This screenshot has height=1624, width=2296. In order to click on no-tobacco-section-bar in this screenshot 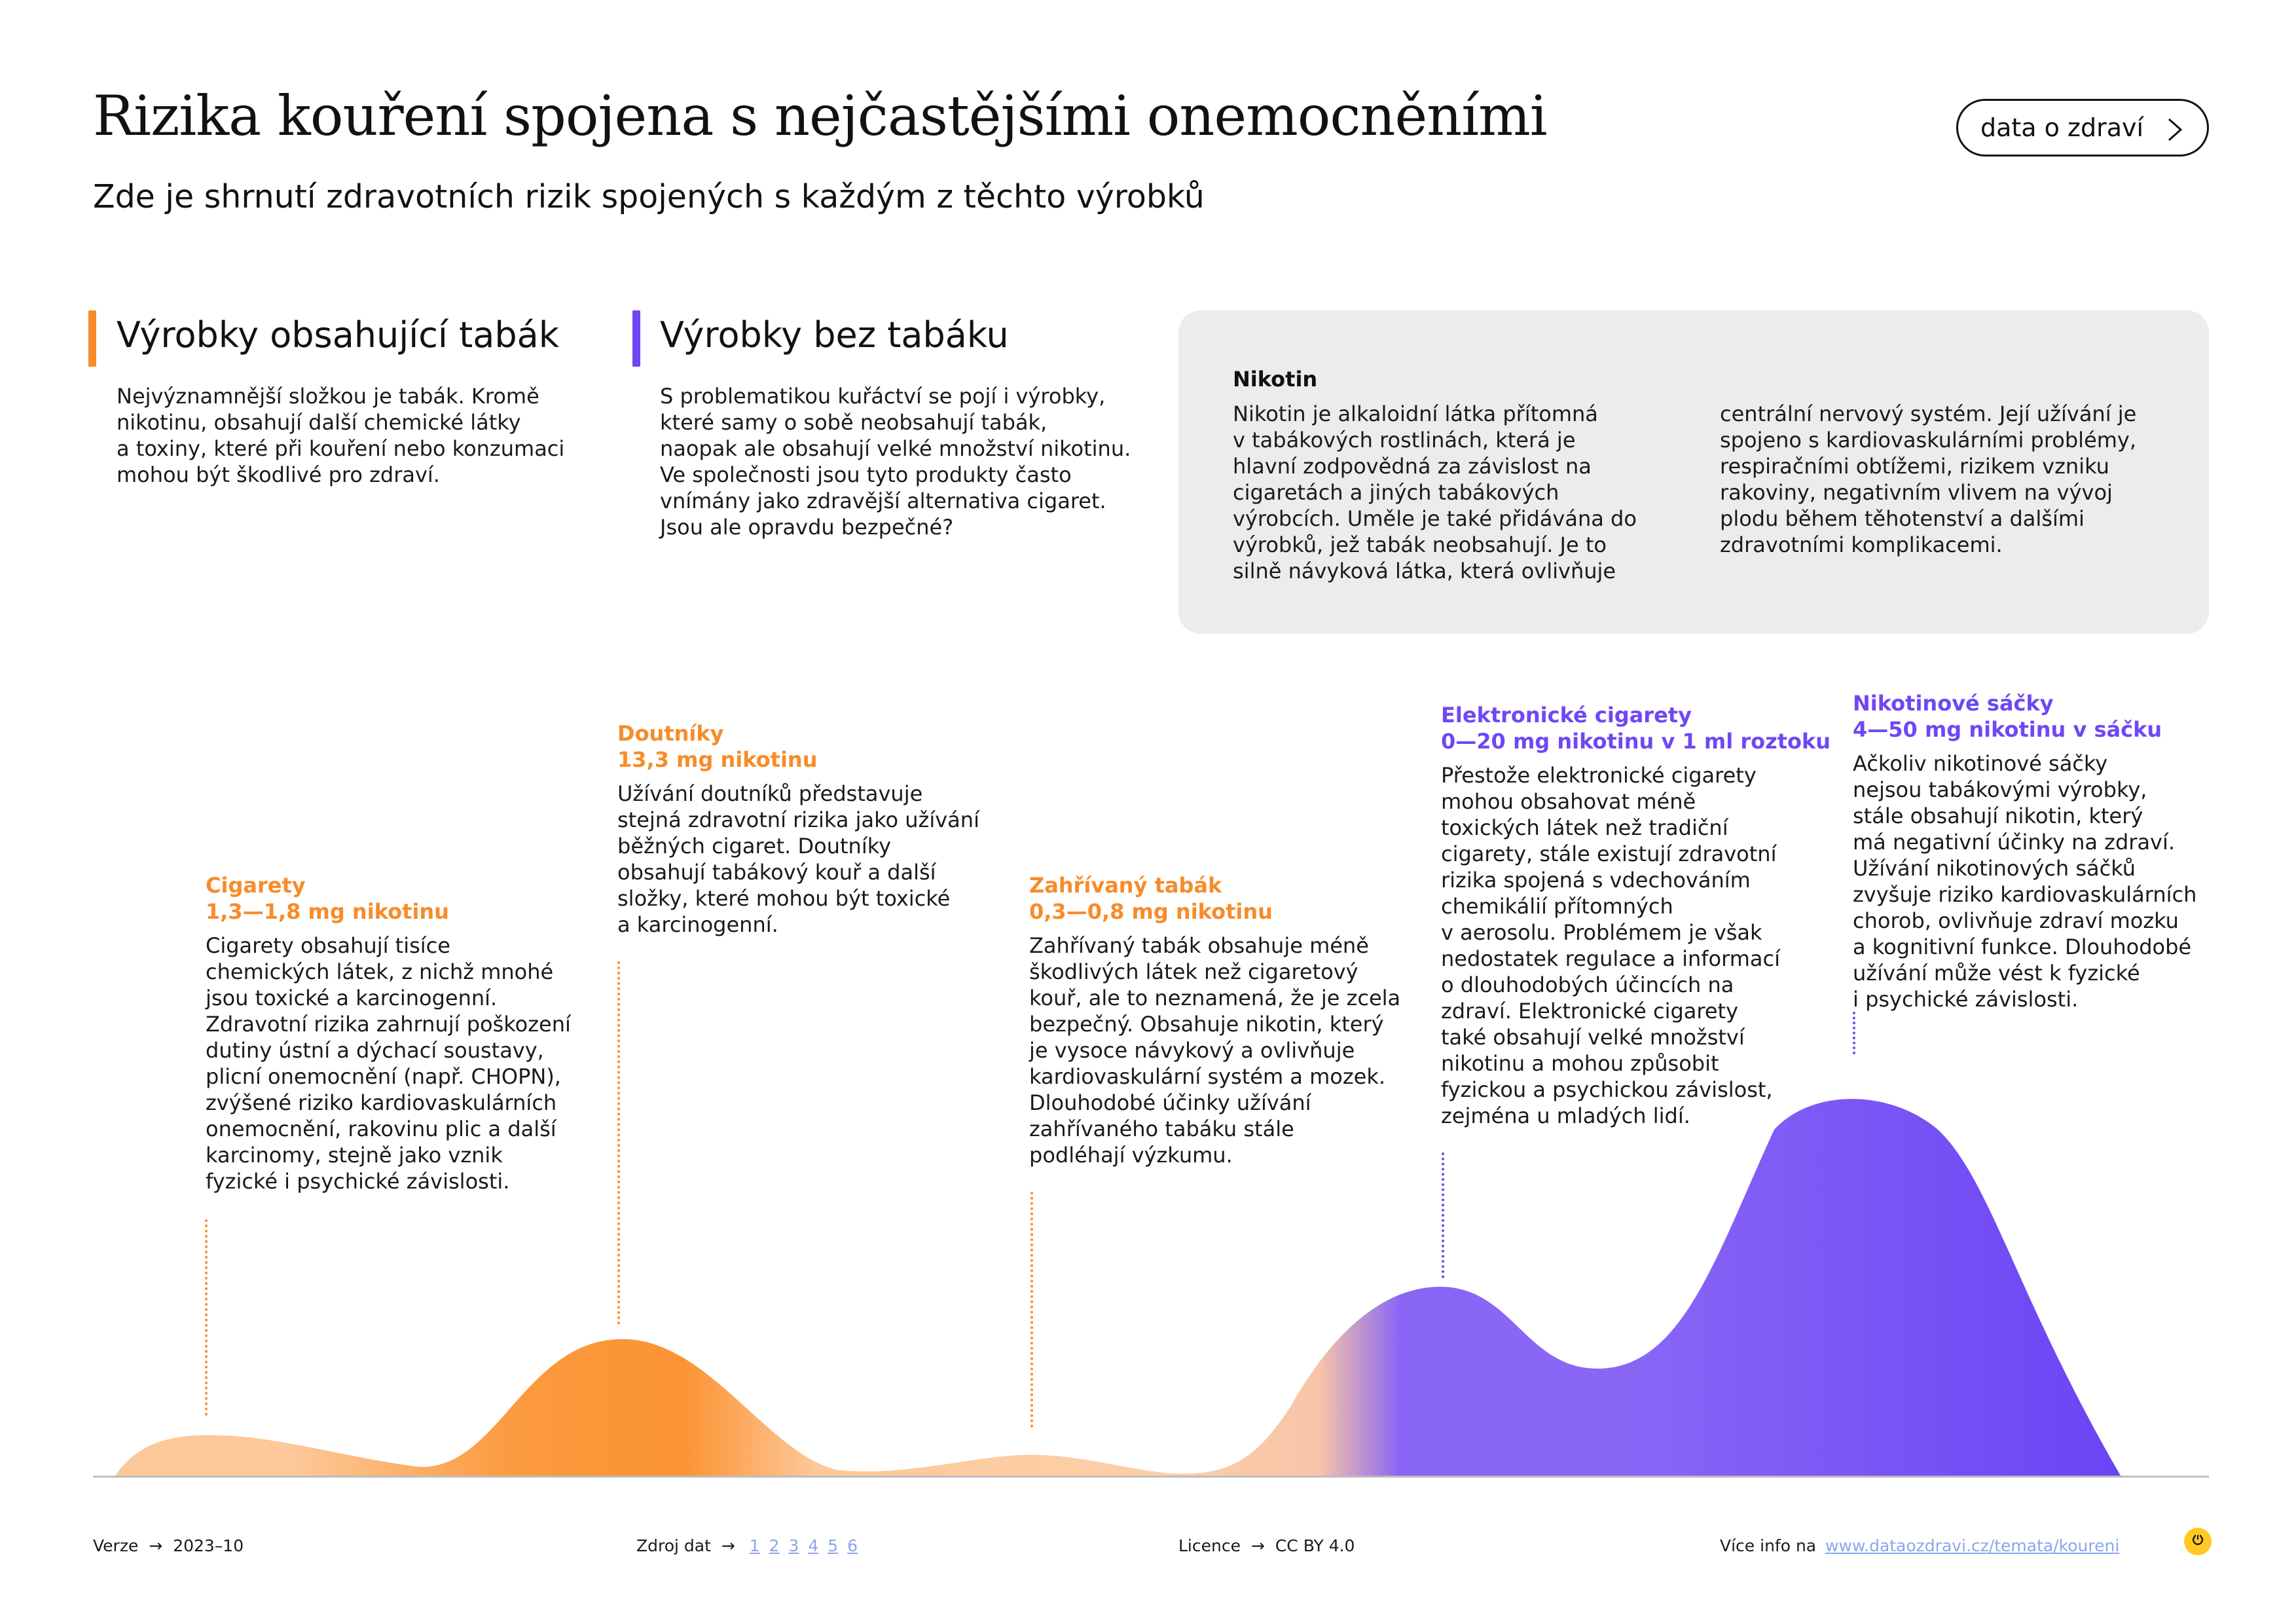, I will do `click(636, 338)`.